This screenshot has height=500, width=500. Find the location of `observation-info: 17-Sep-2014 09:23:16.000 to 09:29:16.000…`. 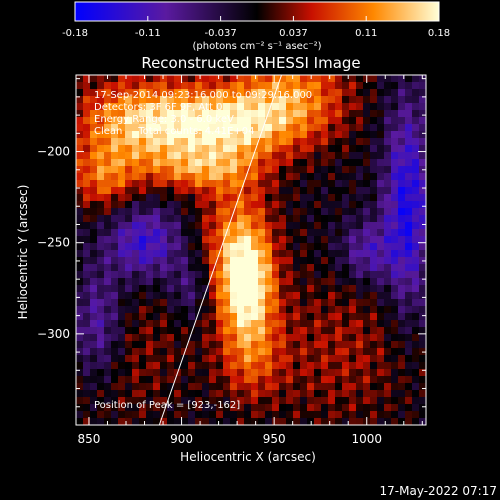

observation-info: 17-Sep-2014 09:23:16.000 to 09:29:16.000… is located at coordinates (203, 113).